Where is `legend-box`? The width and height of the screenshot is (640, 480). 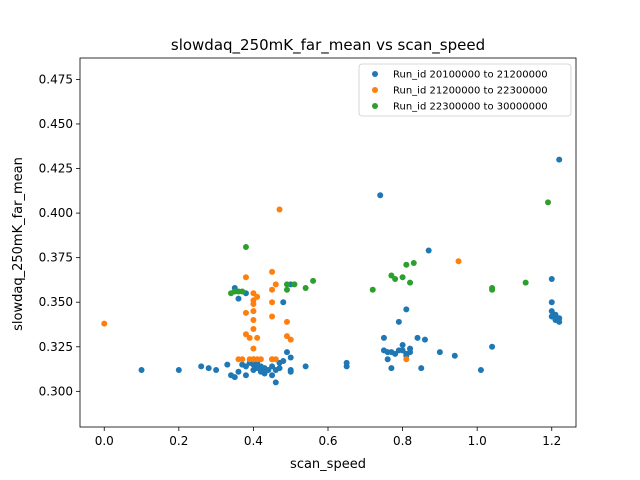 legend-box is located at coordinates (465, 90).